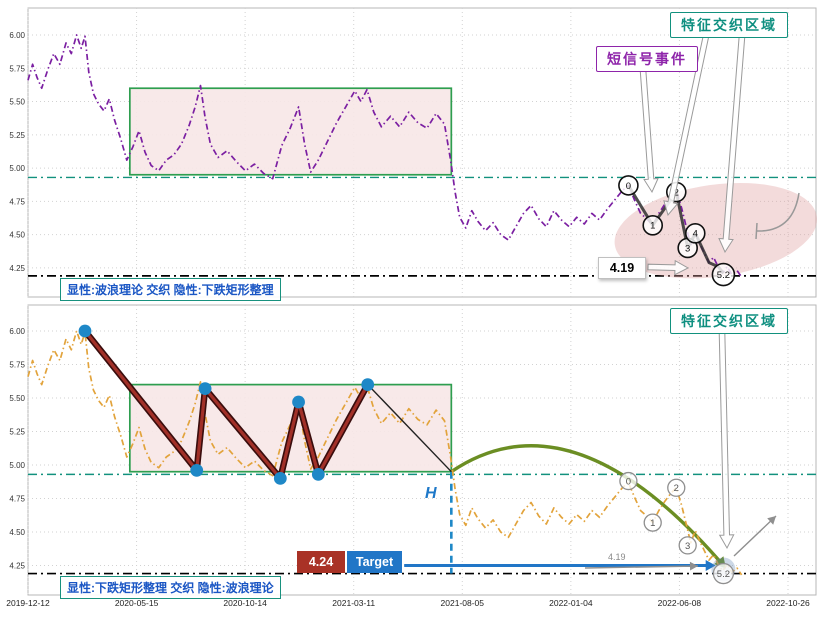  What do you see at coordinates (245, 603) in the screenshot?
I see `x-tick-label: 2020-10-14` at bounding box center [245, 603].